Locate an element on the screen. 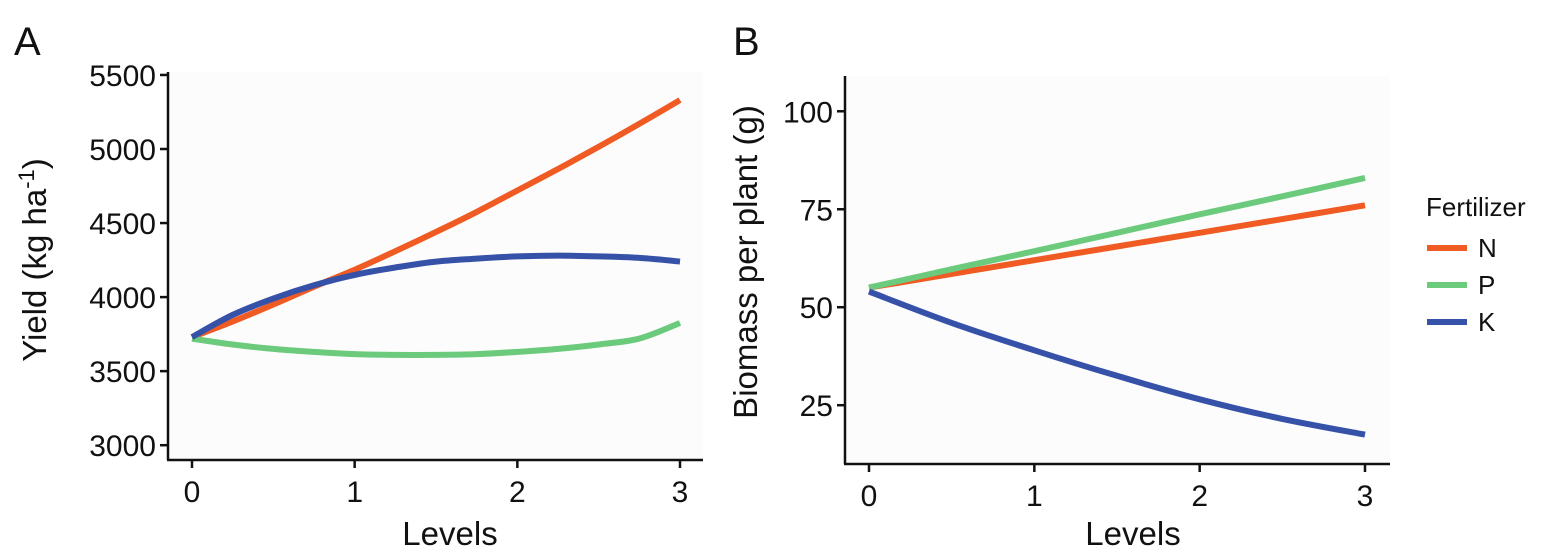 The width and height of the screenshot is (1550, 557). panel-a-x-tick-label: 3 is located at coordinates (680, 492).